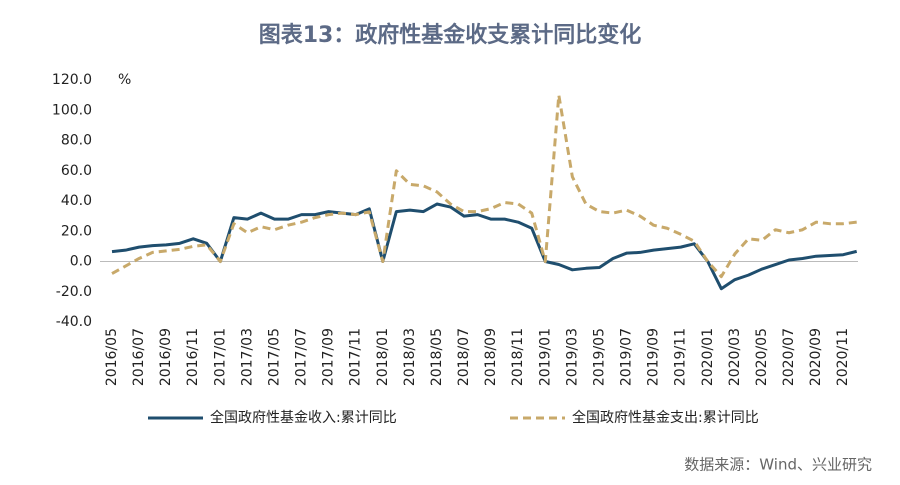 The width and height of the screenshot is (900, 485). I want to click on x-tick-label: 2016/07, so click(139, 357).